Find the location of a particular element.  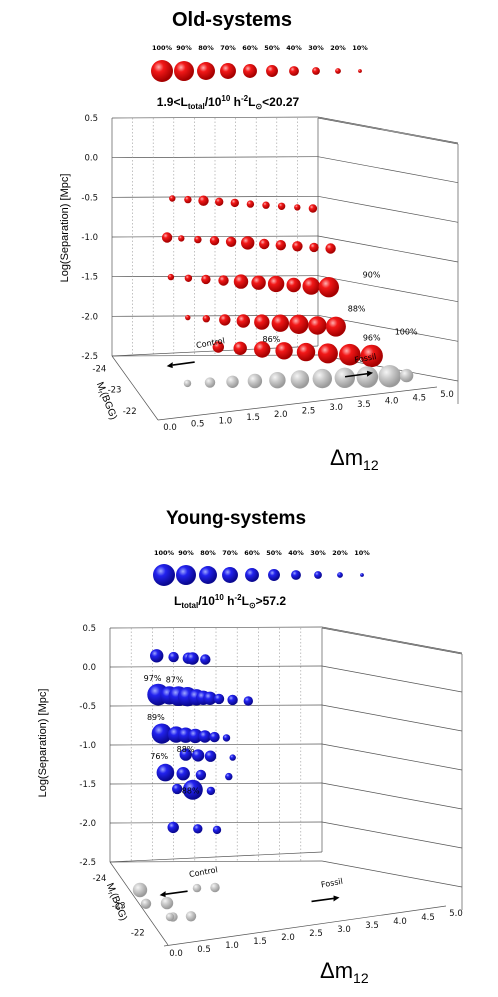

y-tick-label: 0.5 is located at coordinates (89, 629).